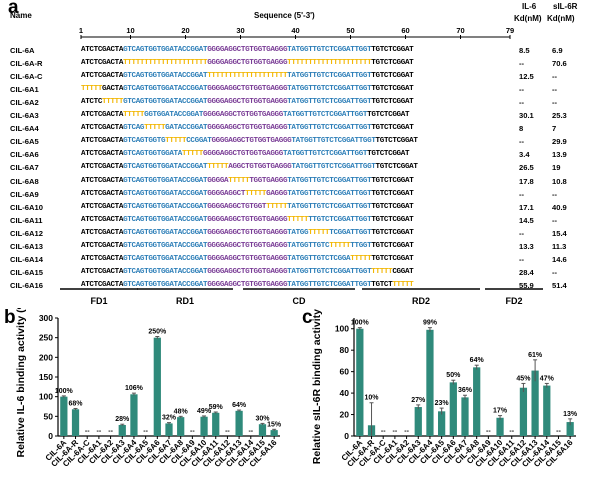 This screenshot has height=498, width=591. Describe the element at coordinates (442, 403) in the screenshot. I see `sil6r-data-label: 23%` at that location.